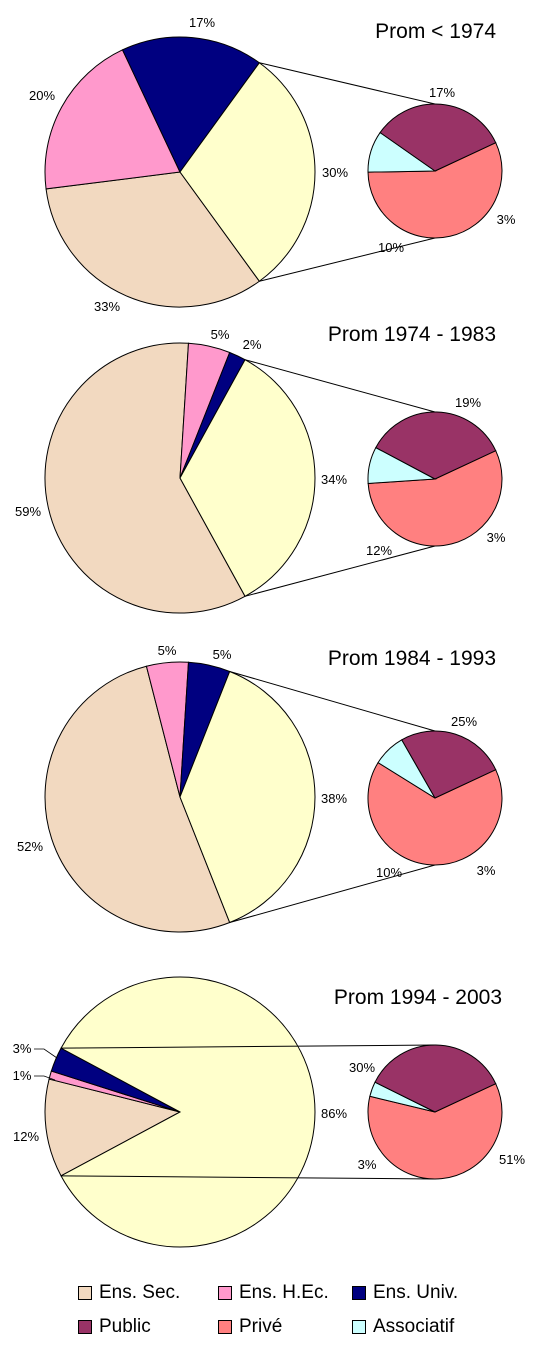  Describe the element at coordinates (140, 1292) in the screenshot. I see `legend-label-ens-sec: Ens. Sec.` at that location.